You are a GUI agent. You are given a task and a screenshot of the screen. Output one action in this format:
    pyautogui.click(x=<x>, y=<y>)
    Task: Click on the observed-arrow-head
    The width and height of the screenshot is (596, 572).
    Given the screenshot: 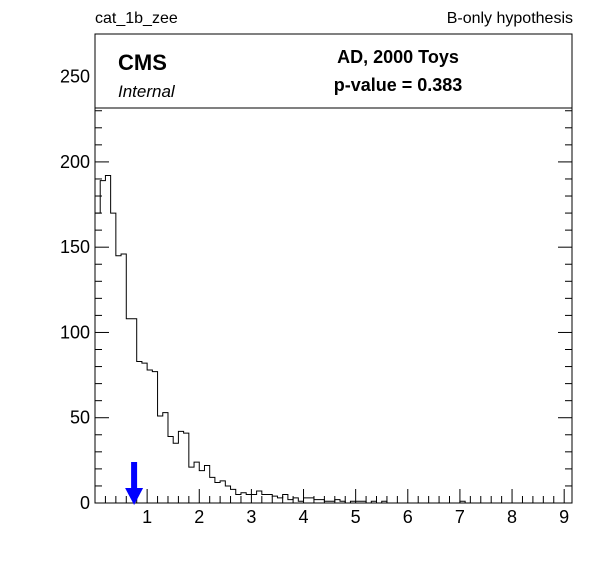 What is the action you would take?
    pyautogui.click(x=134, y=496)
    